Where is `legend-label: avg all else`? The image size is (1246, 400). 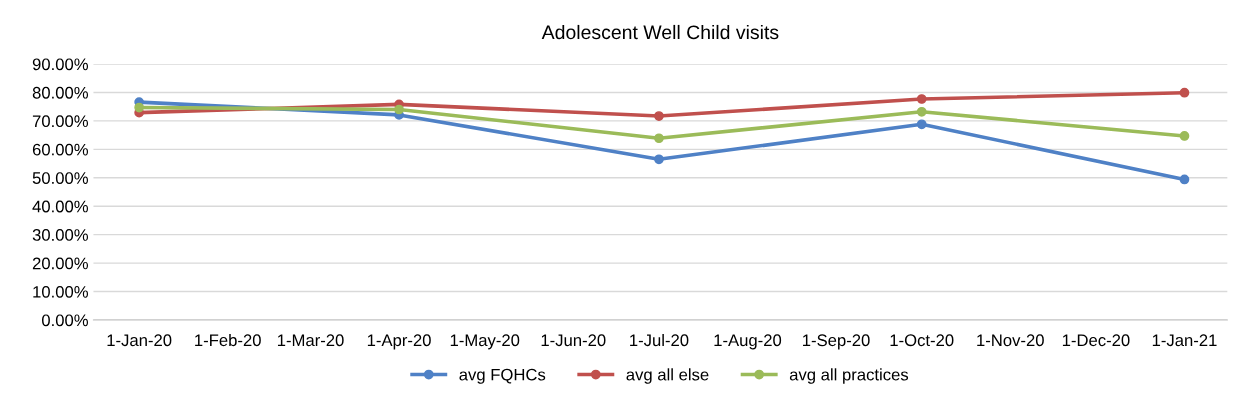 legend-label: avg all else is located at coordinates (667, 376).